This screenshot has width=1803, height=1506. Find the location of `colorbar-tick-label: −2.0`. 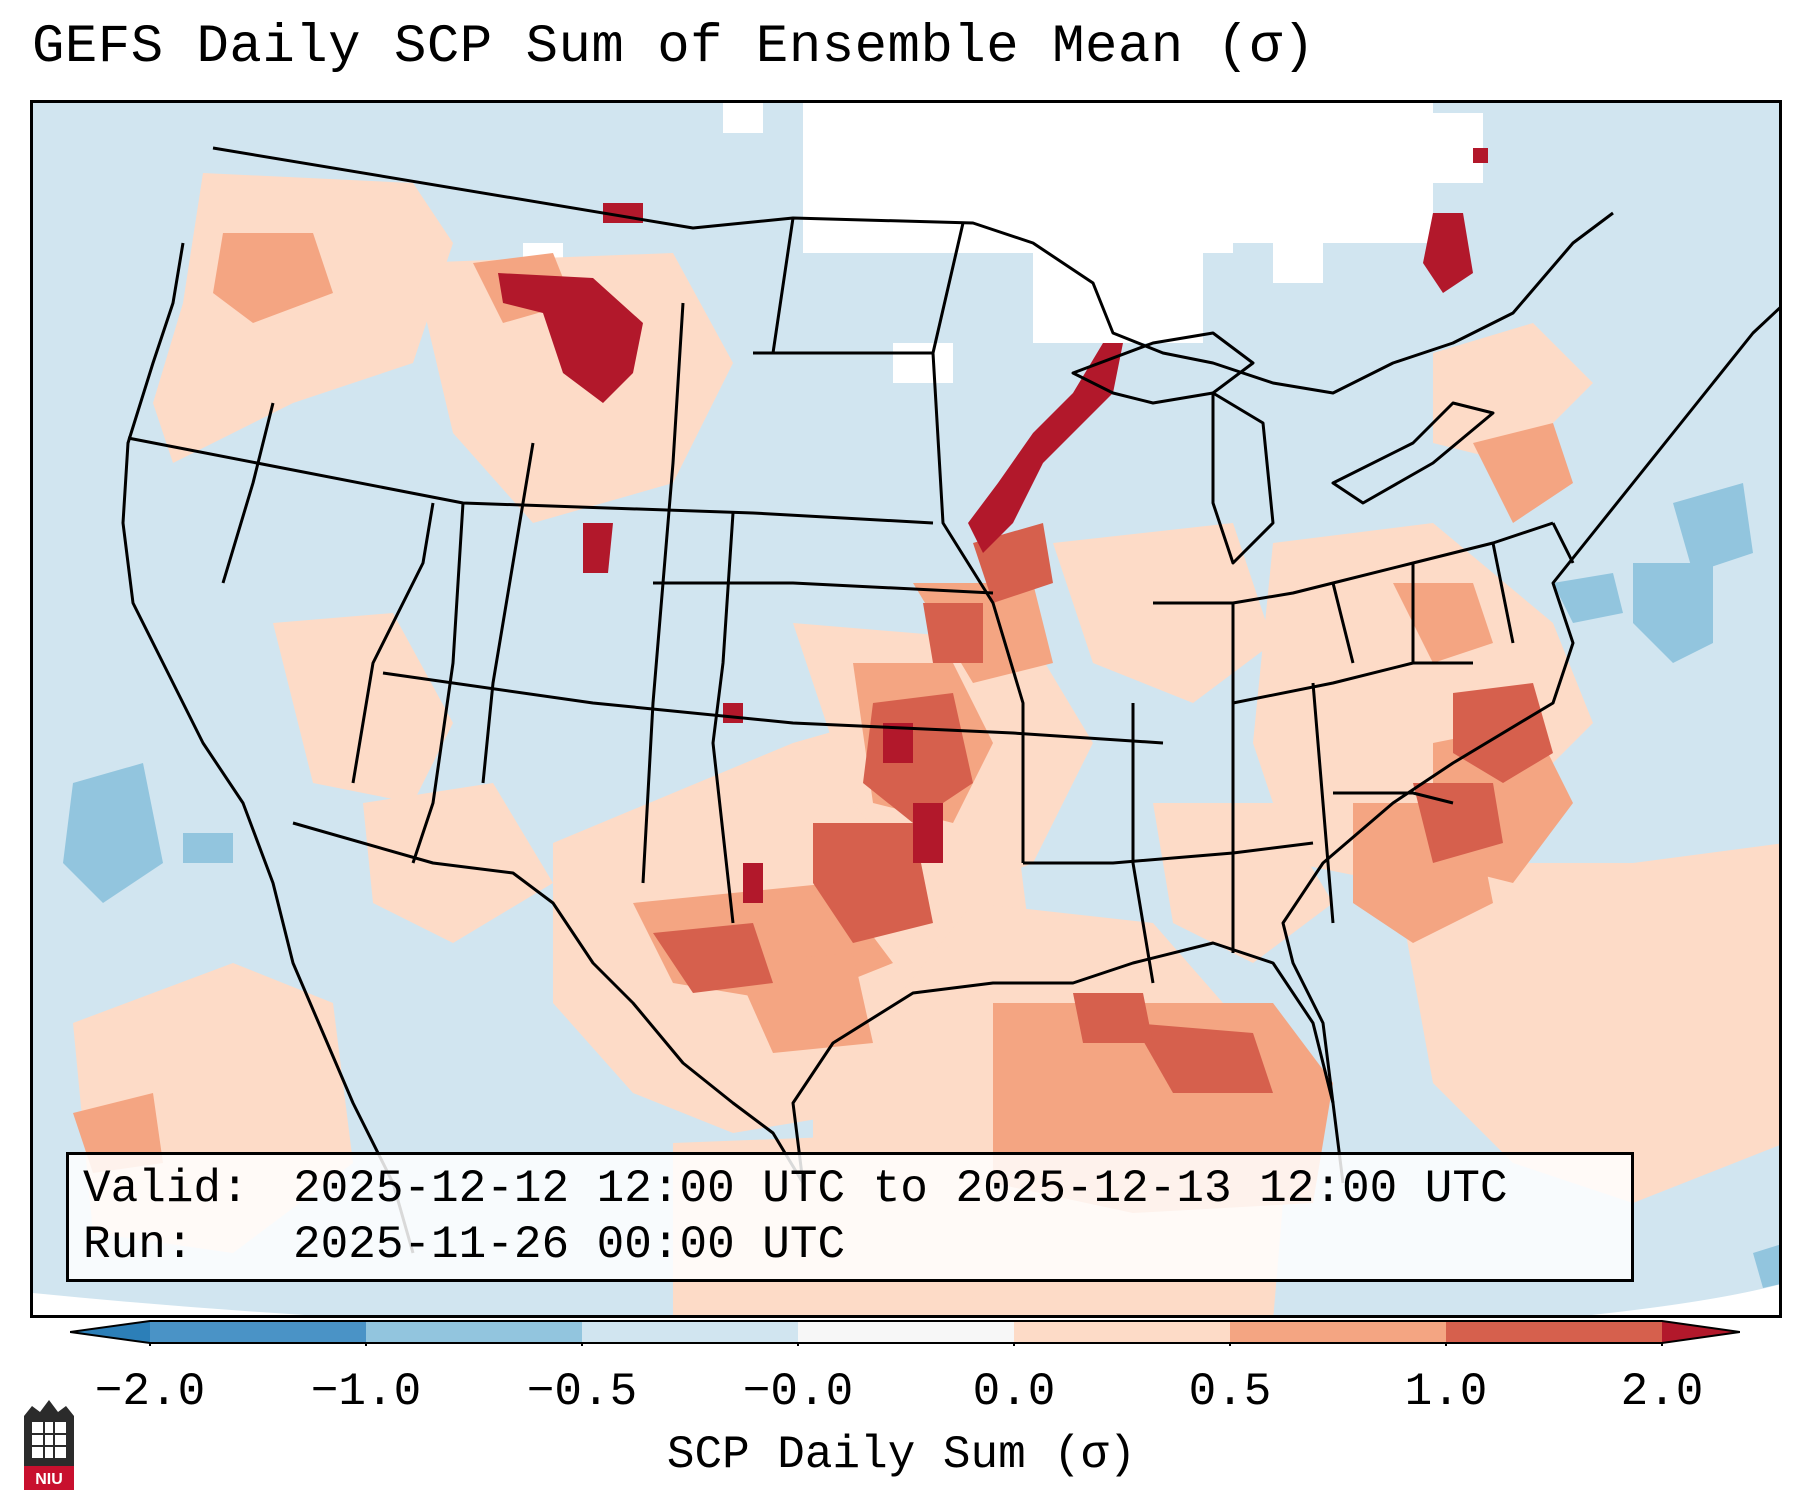

colorbar-tick-label: −2.0 is located at coordinates (150, 1392).